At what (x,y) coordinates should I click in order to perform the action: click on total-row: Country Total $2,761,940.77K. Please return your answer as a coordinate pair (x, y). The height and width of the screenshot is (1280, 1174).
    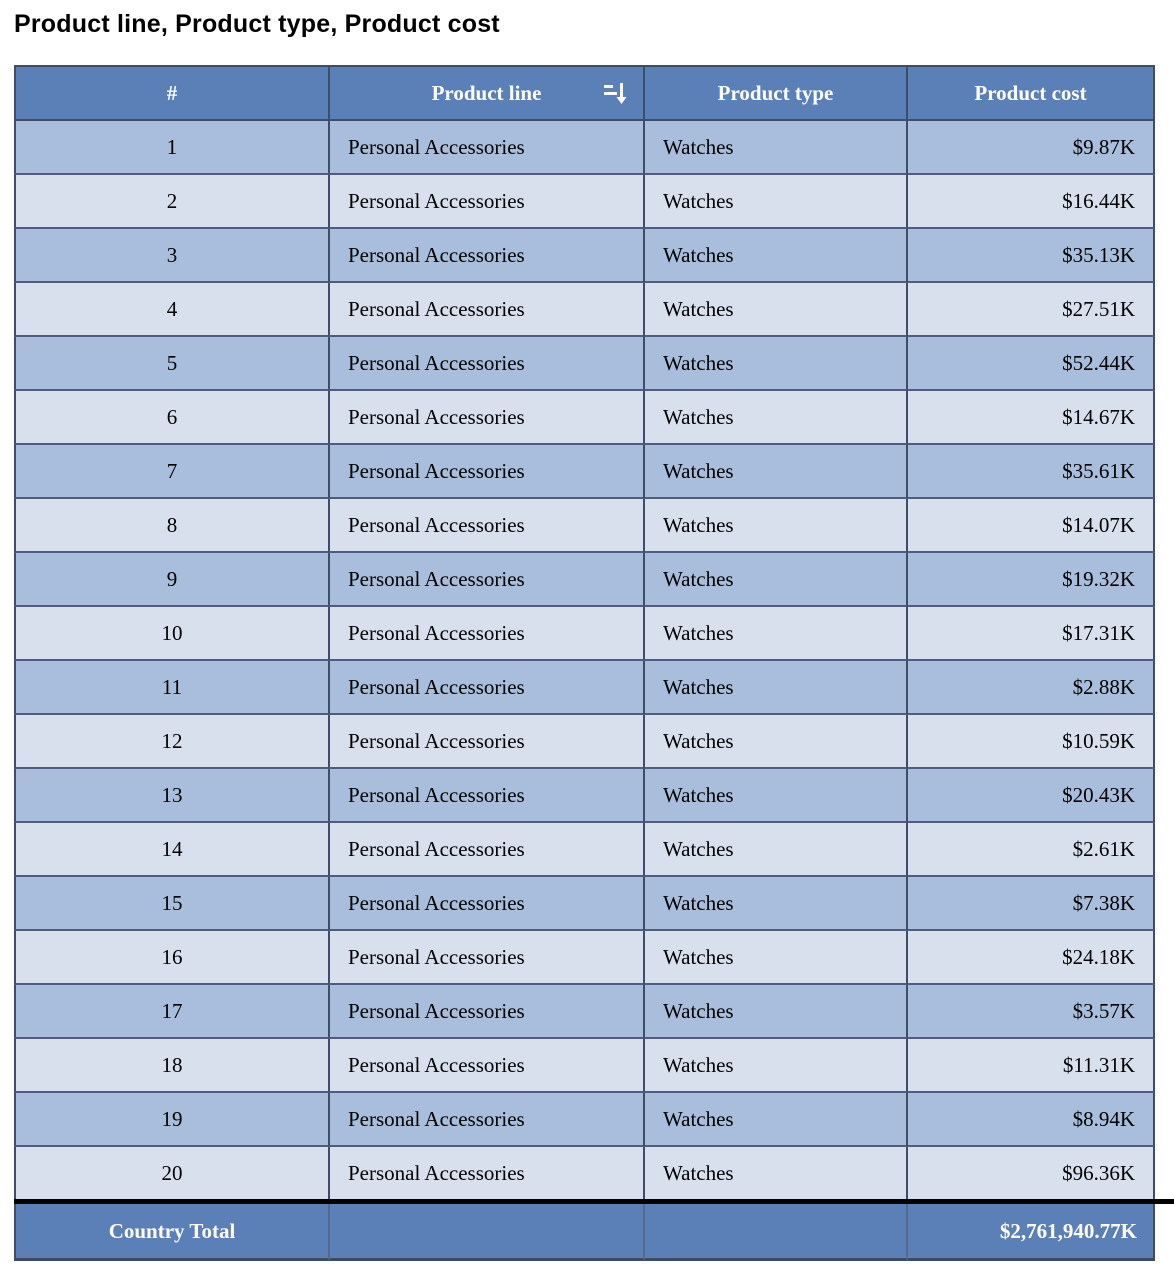
    Looking at the image, I should click on (584, 1232).